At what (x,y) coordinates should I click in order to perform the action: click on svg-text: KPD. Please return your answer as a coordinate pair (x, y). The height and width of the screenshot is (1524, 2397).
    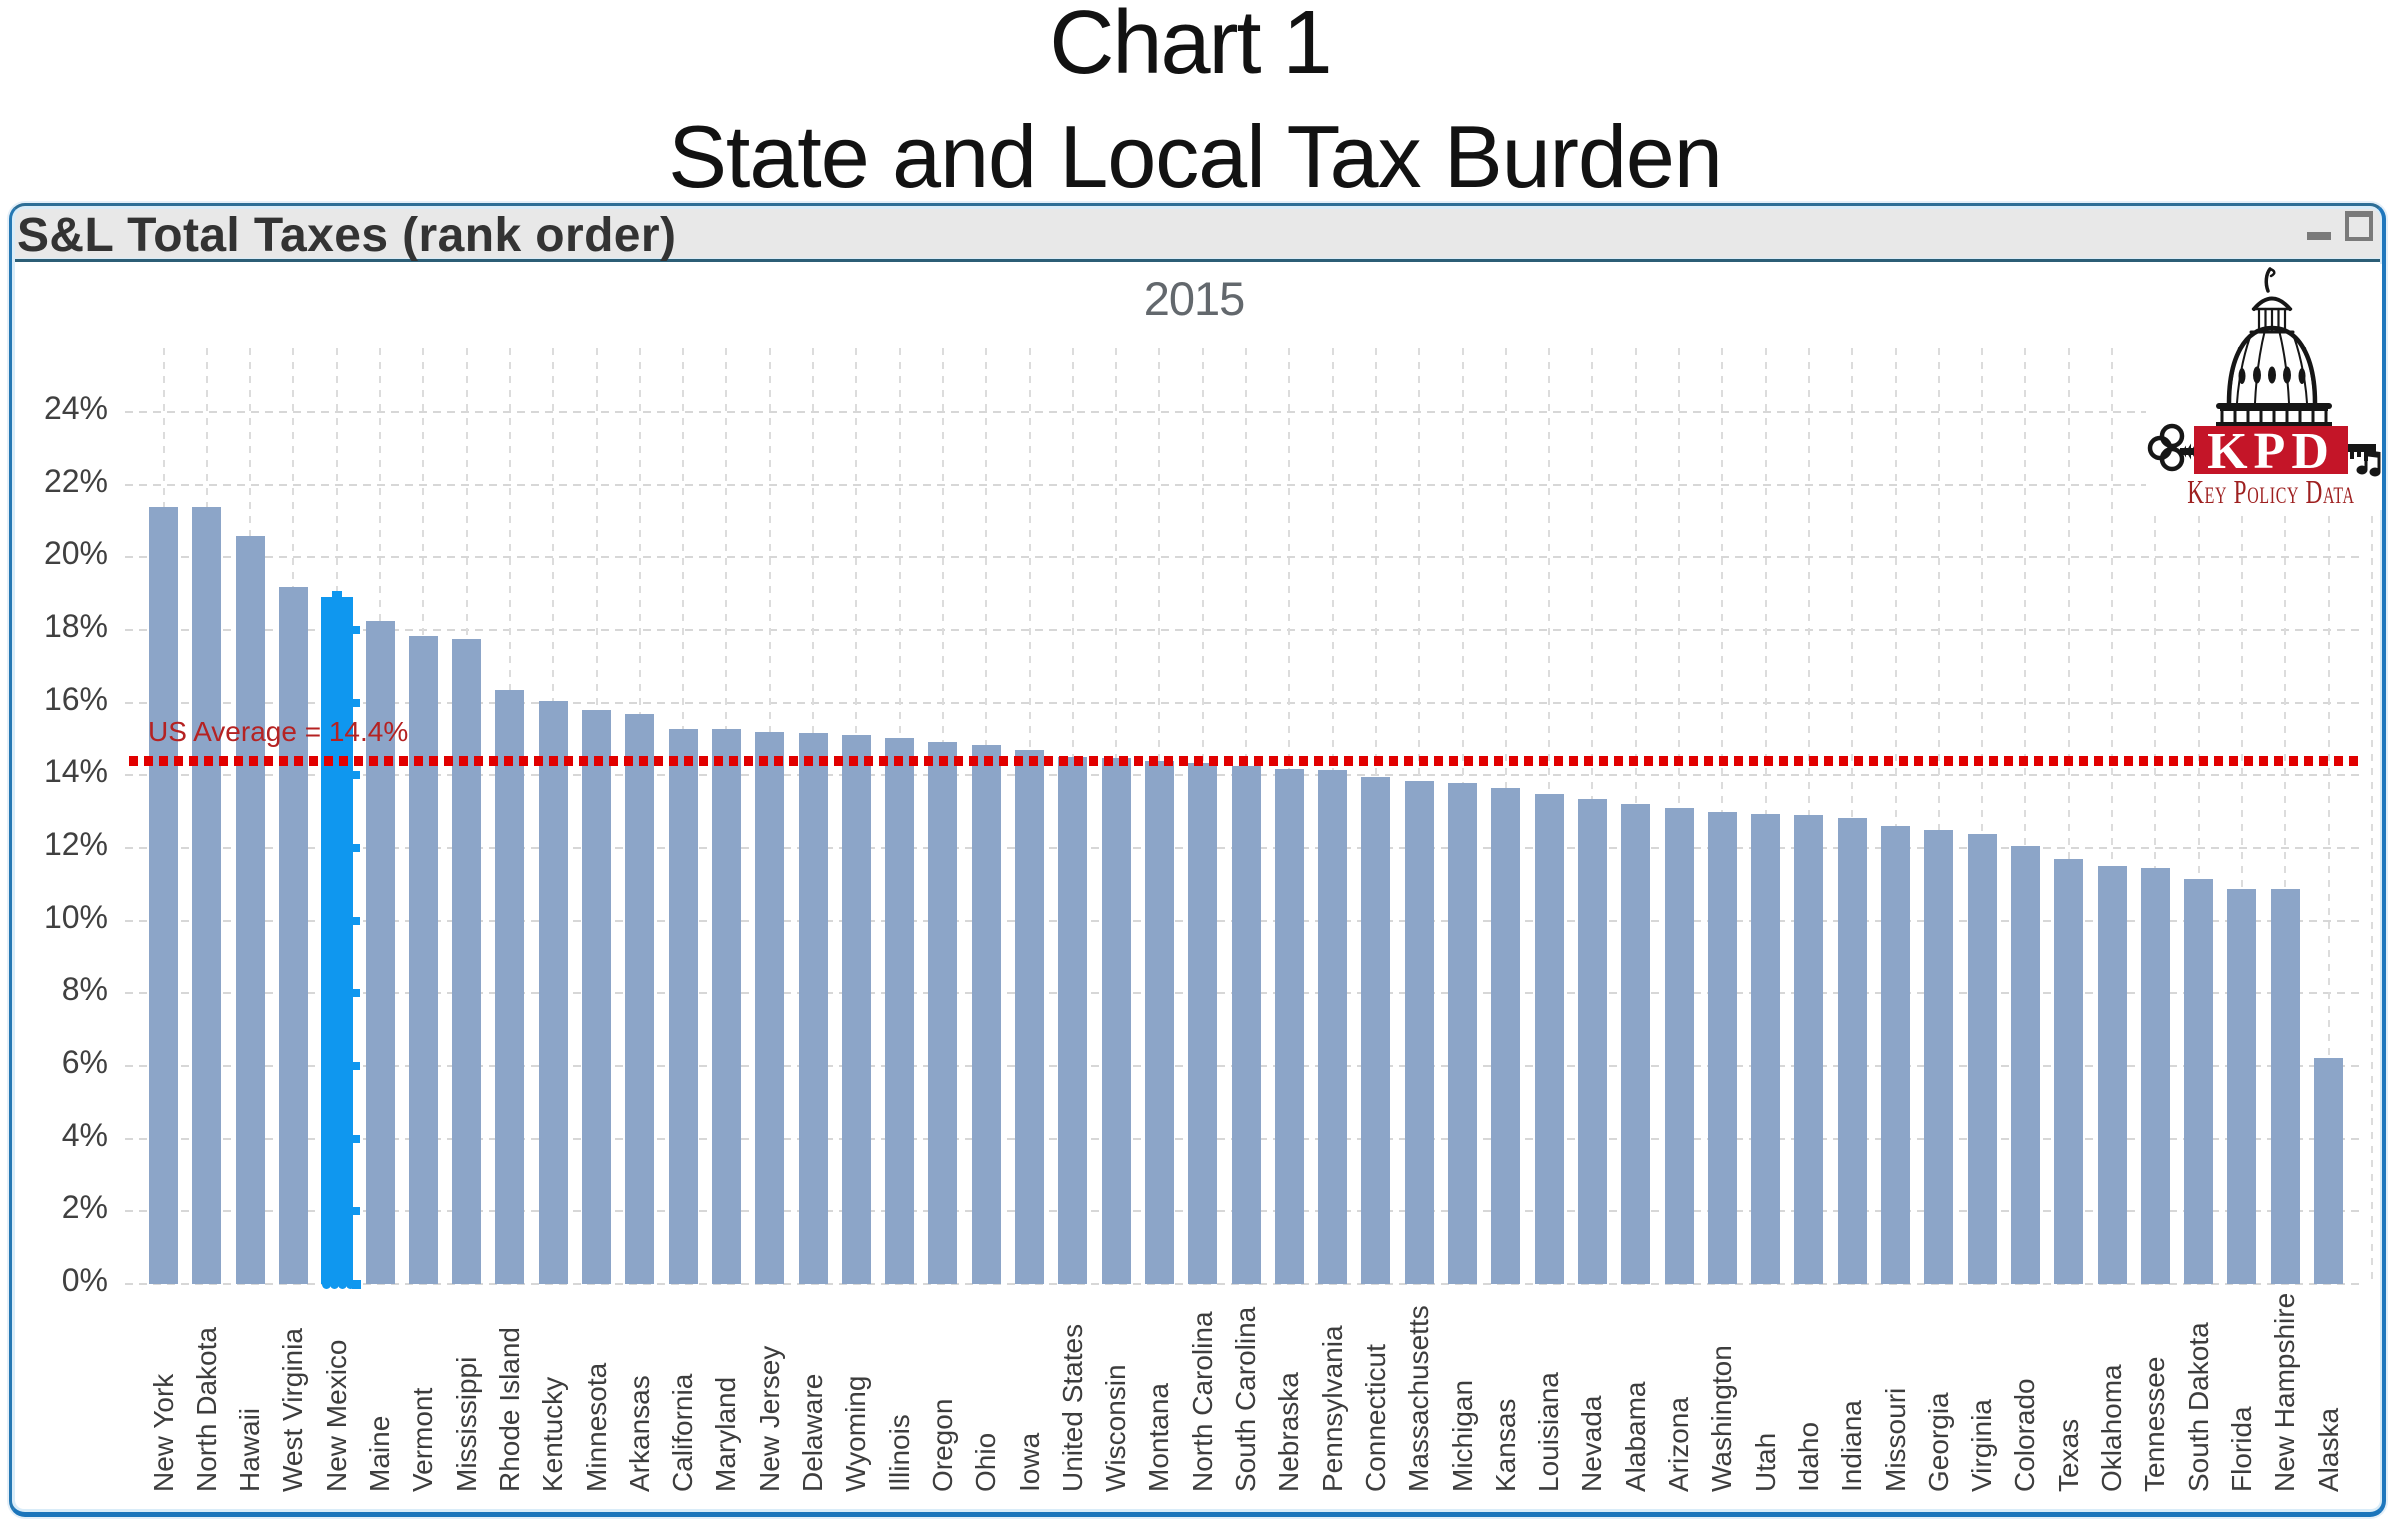
    Looking at the image, I should click on (2271, 451).